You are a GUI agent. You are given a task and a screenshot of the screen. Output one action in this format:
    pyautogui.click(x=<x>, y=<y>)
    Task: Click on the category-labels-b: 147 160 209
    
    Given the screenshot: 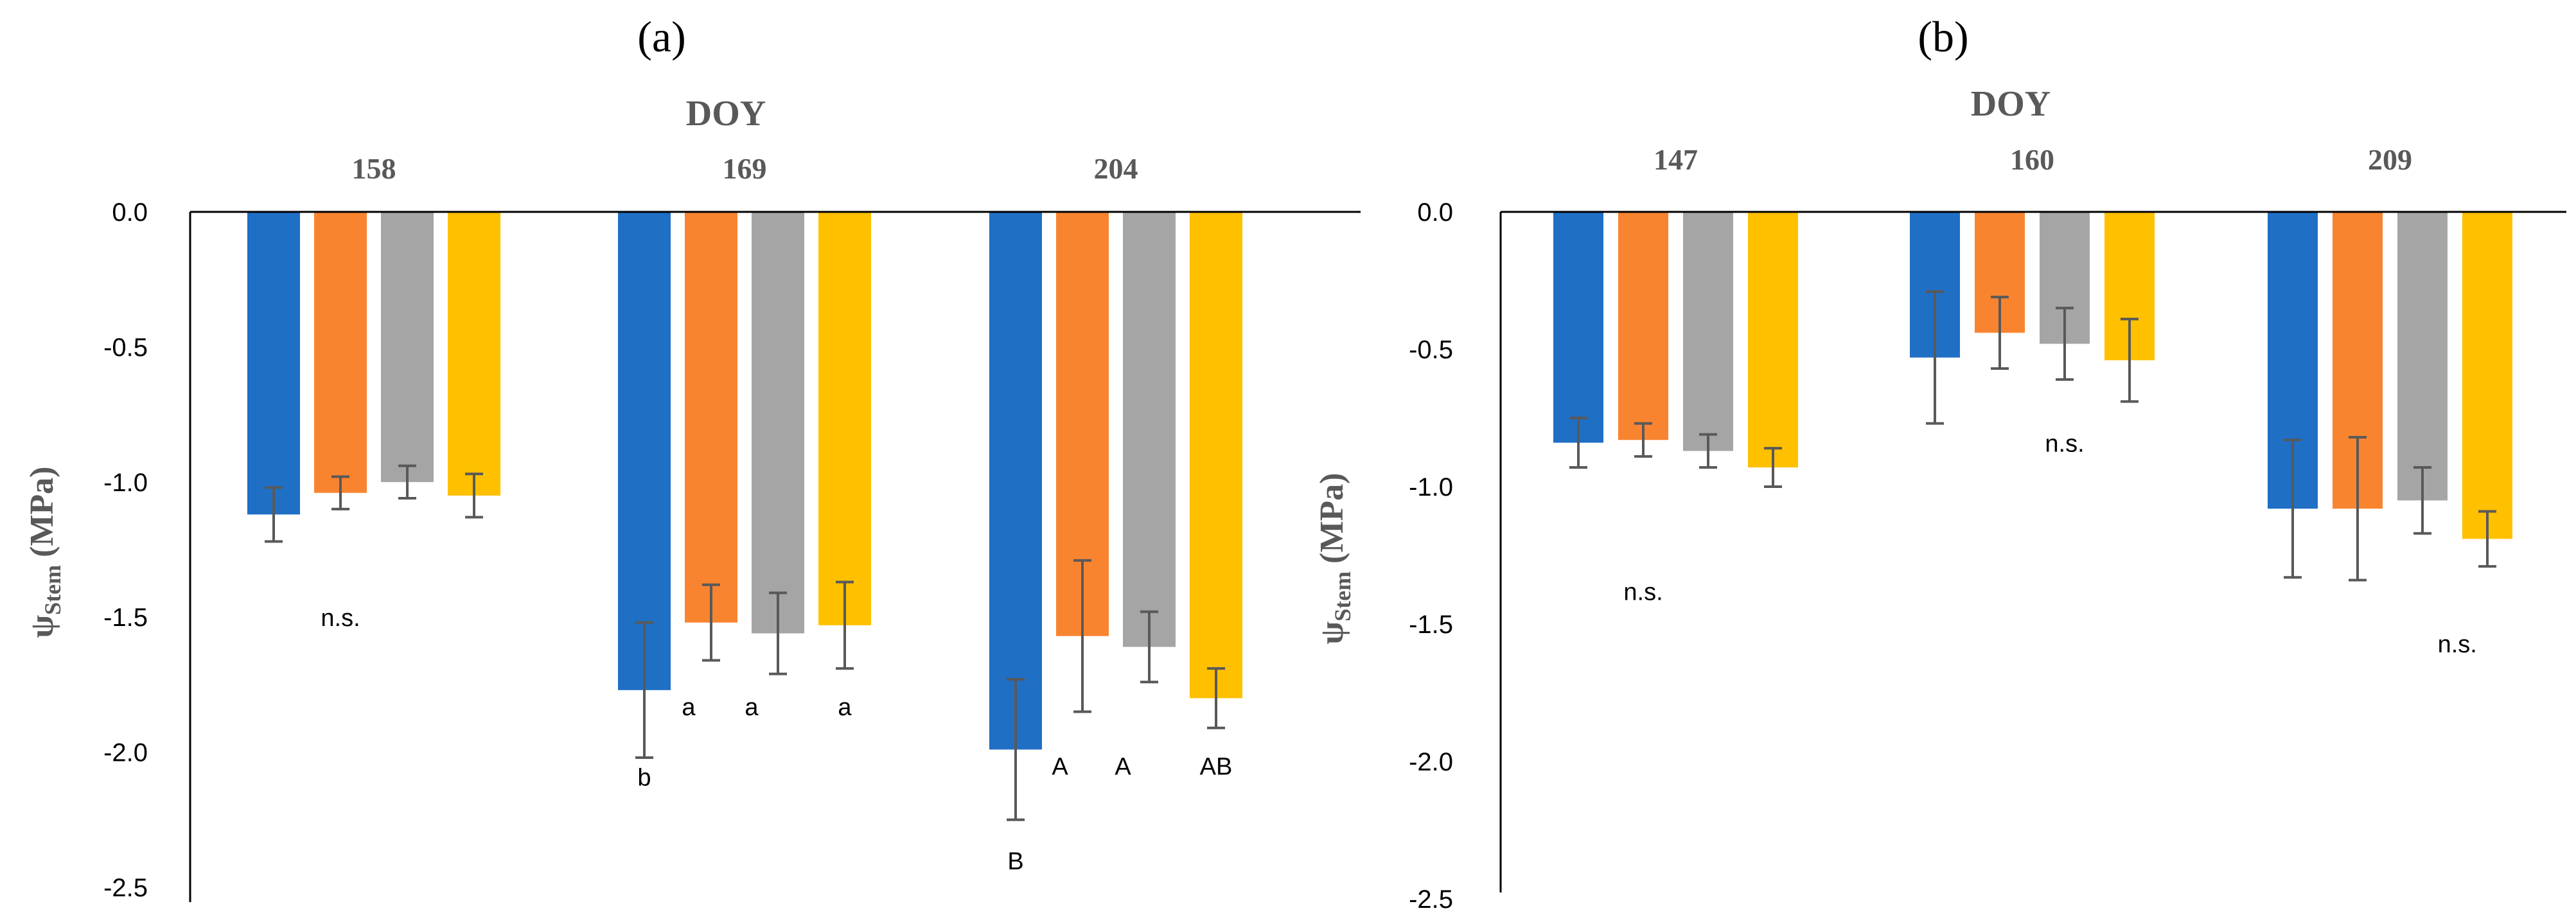 What is the action you would take?
    pyautogui.click(x=2033, y=159)
    